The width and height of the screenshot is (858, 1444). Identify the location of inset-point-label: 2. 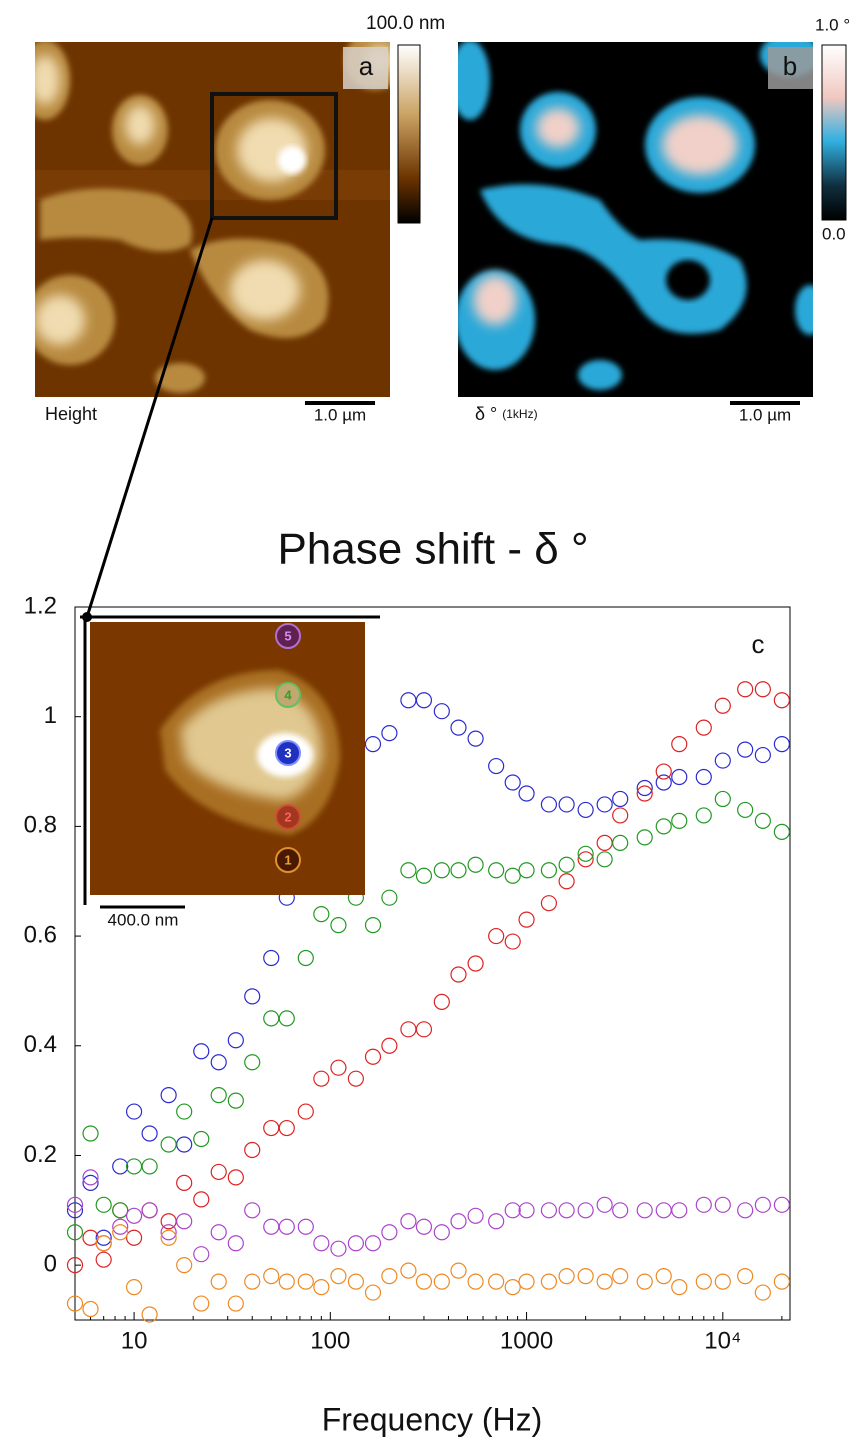
(287, 816).